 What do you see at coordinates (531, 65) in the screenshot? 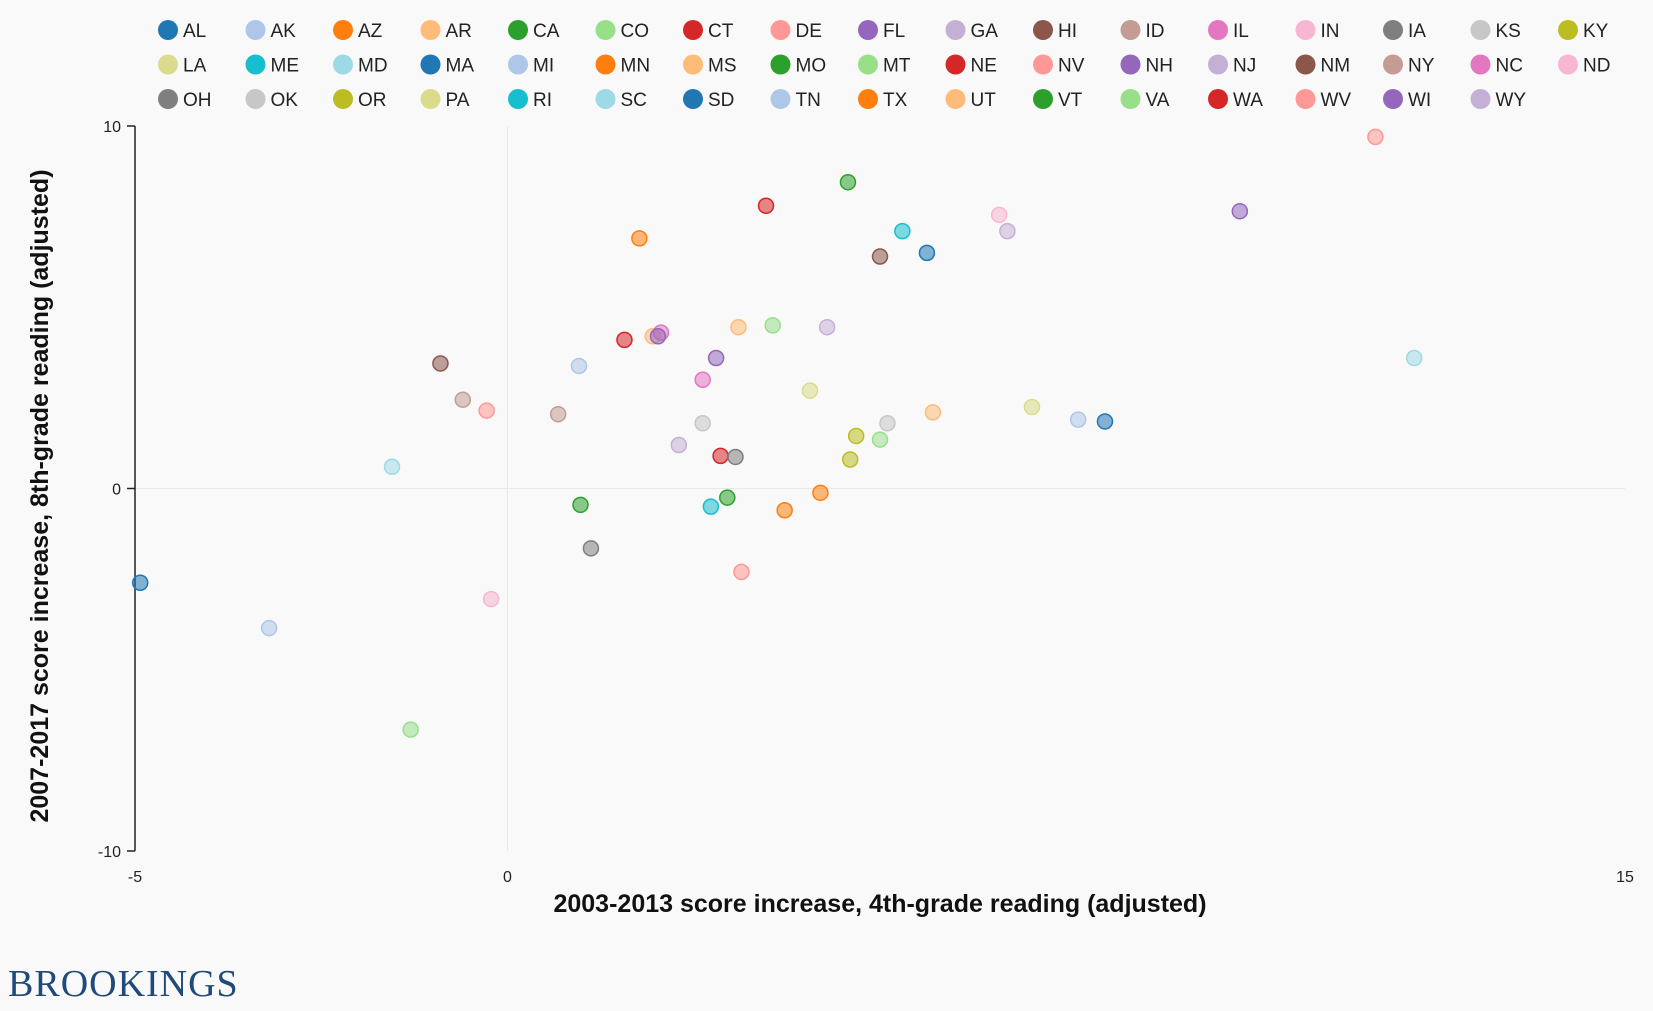
I see `legend-item-mi: MI` at bounding box center [531, 65].